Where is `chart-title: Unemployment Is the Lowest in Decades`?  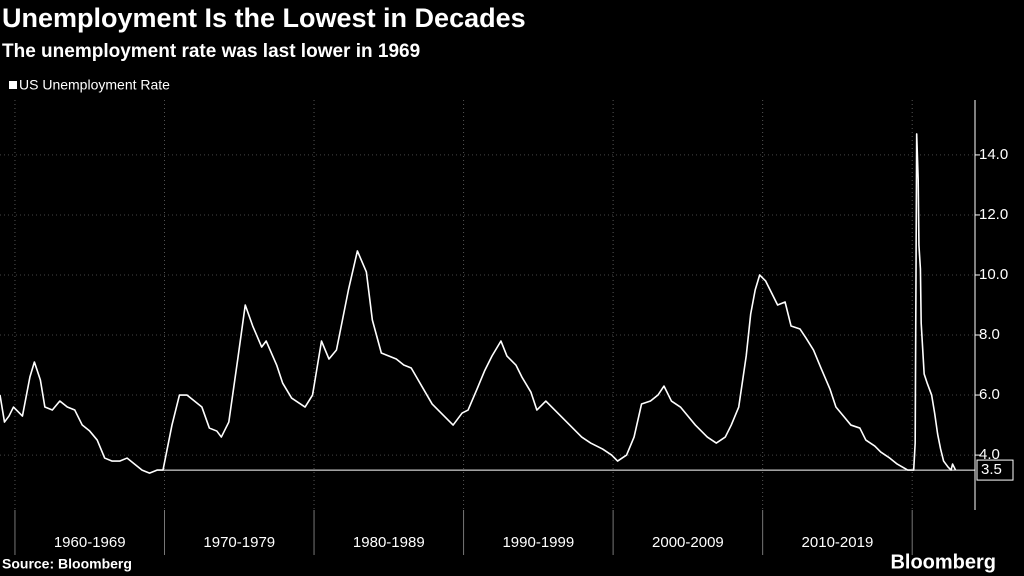
chart-title: Unemployment Is the Lowest in Decades is located at coordinates (264, 18).